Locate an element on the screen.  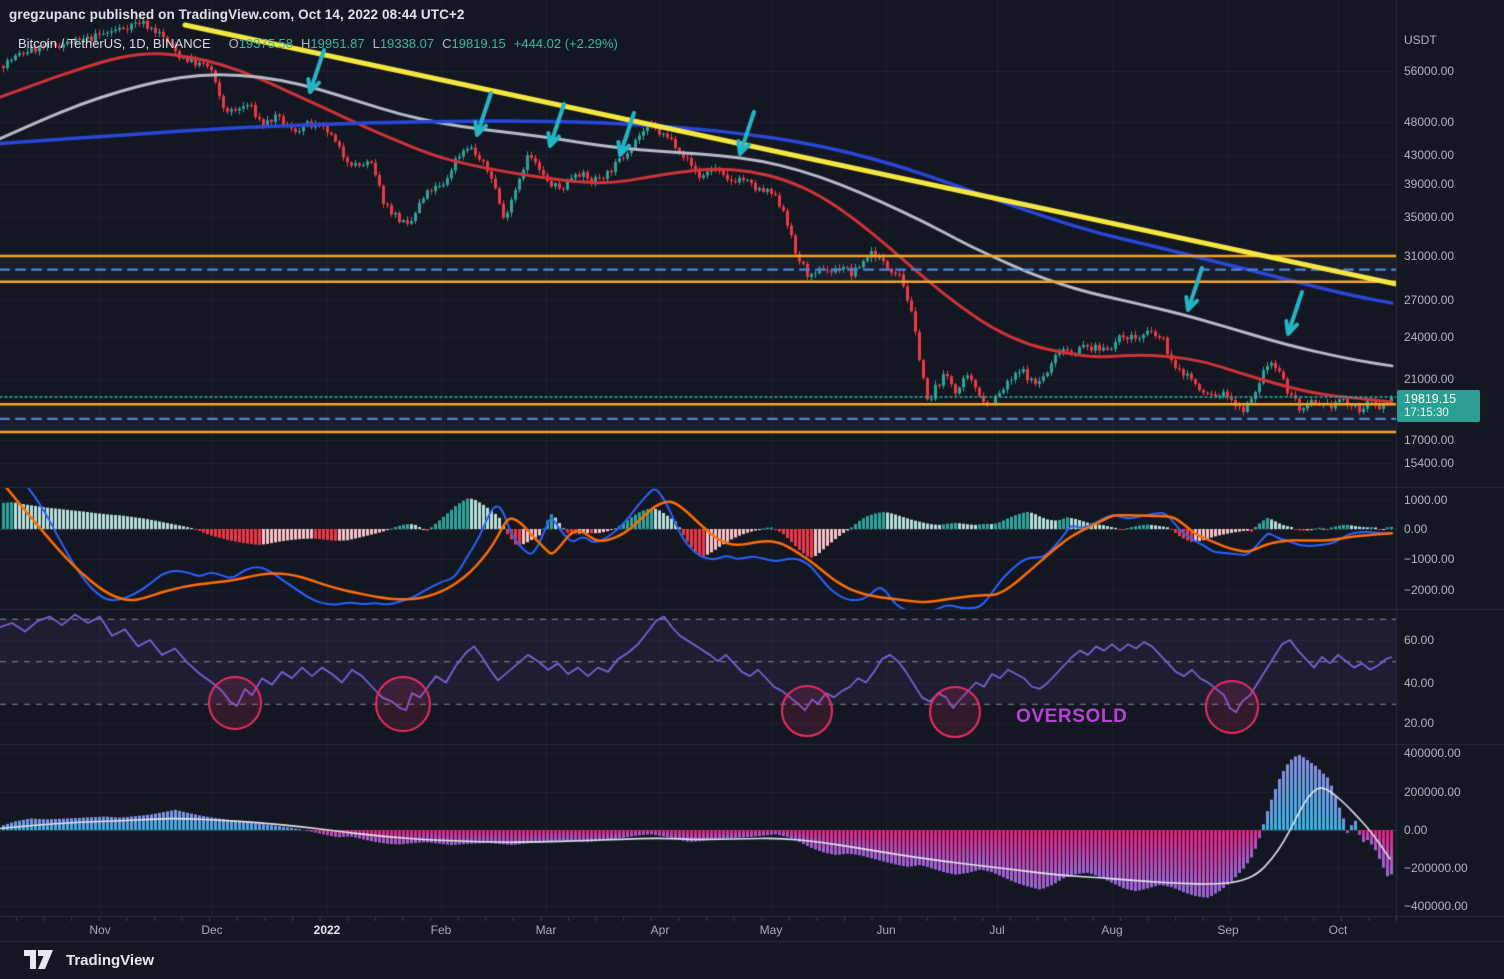
low-value: 19338.07 is located at coordinates (407, 43).